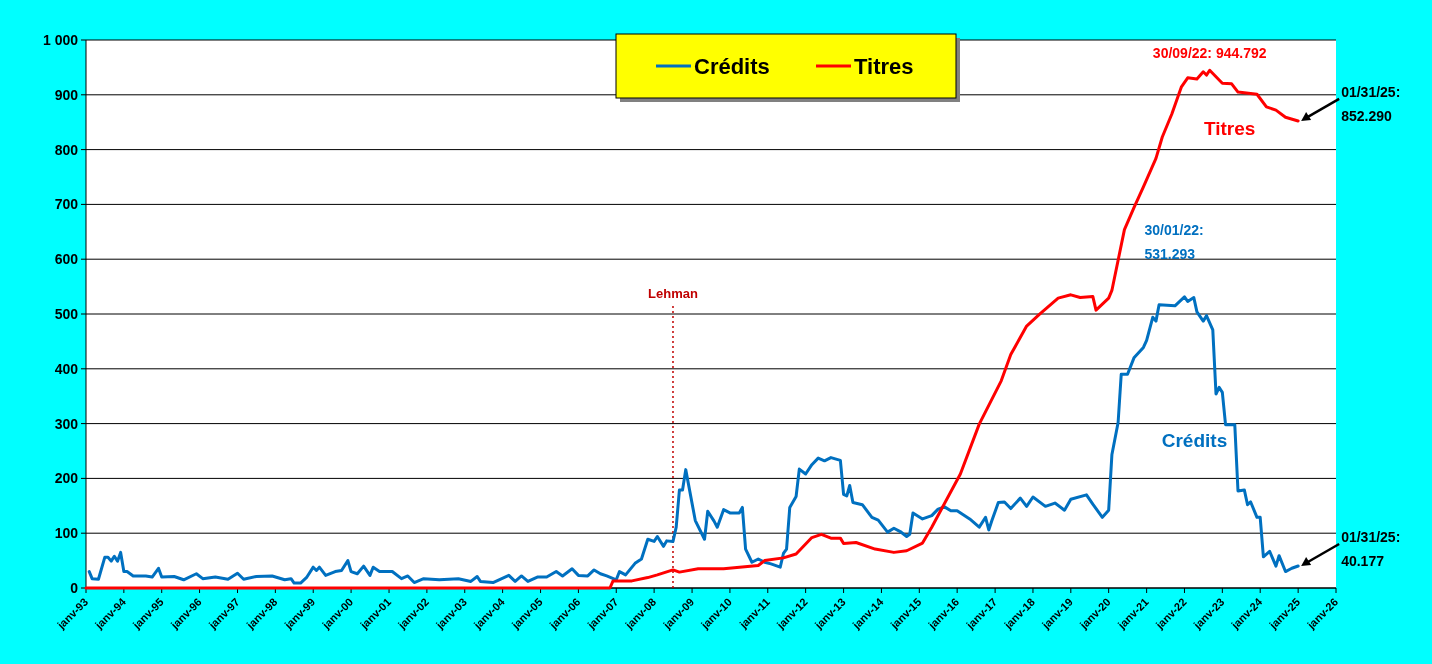 The width and height of the screenshot is (1432, 664). What do you see at coordinates (60, 40) in the screenshot?
I see `y-tick-label: 1 000` at bounding box center [60, 40].